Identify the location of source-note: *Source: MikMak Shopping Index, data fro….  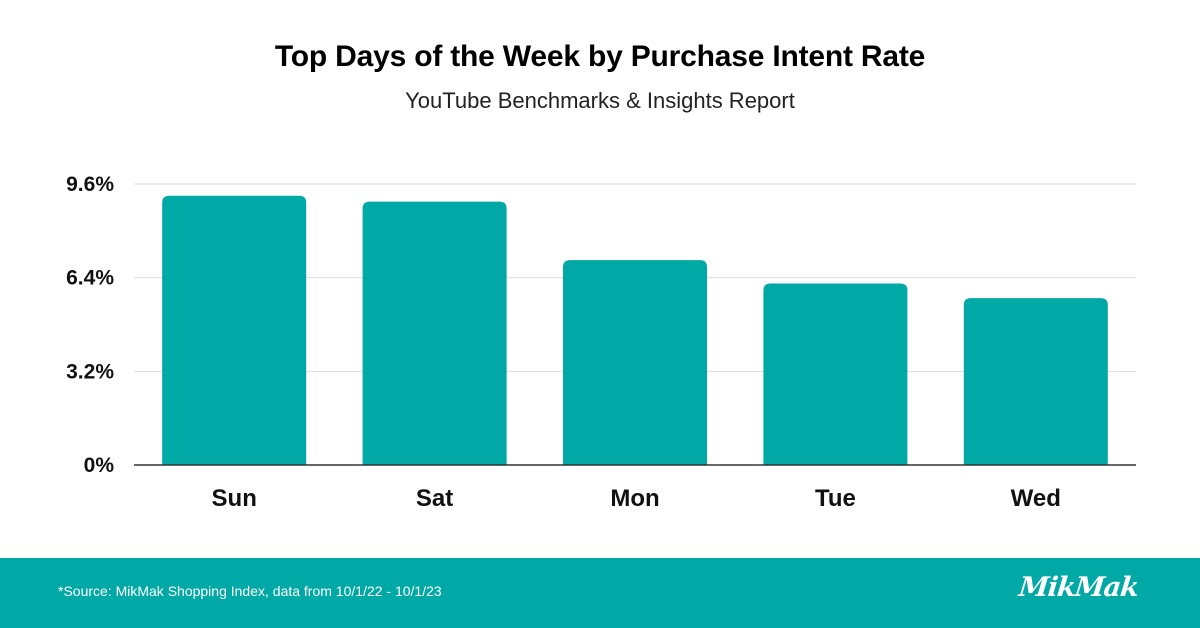
(250, 591).